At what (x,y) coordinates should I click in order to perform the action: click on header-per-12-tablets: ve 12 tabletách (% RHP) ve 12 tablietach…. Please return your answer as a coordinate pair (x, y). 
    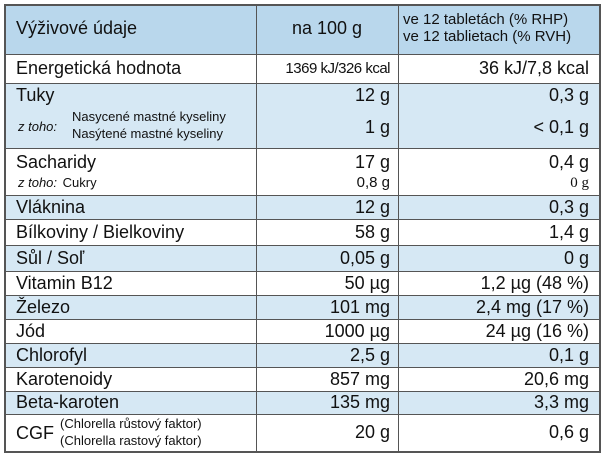
    Looking at the image, I should click on (487, 28).